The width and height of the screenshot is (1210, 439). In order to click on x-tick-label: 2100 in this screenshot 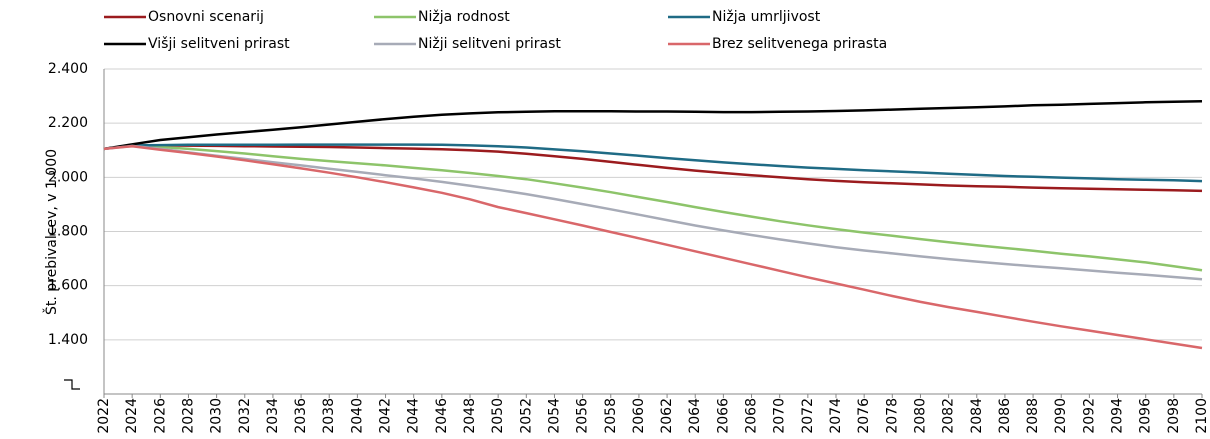, I will do `click(1202, 416)`.